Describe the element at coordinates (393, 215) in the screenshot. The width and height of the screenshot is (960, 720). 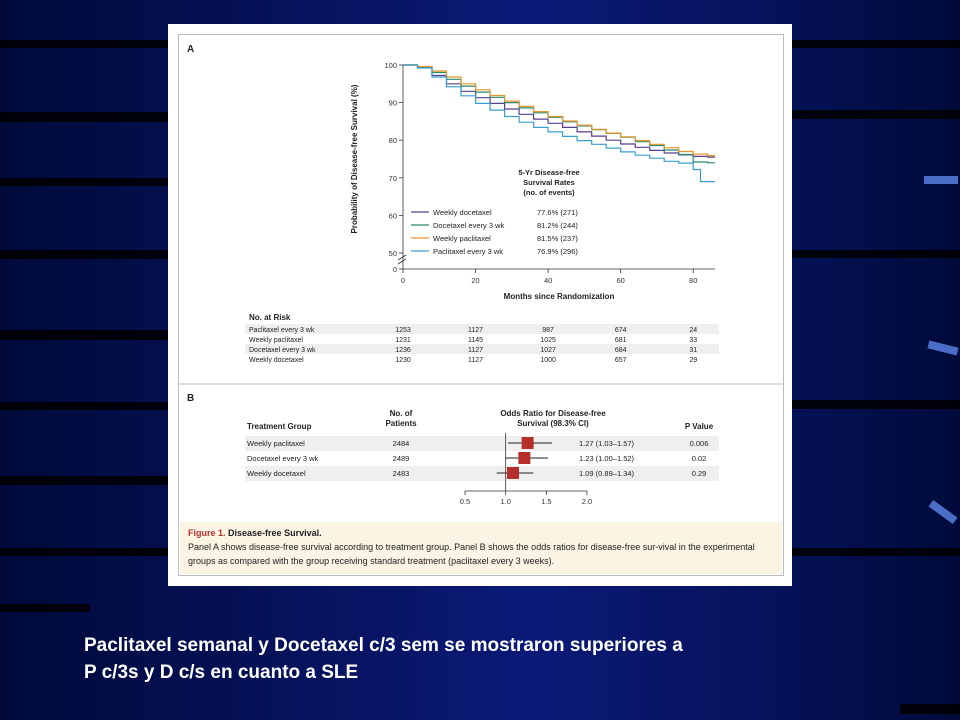
I see `y-tick-label: 60` at that location.